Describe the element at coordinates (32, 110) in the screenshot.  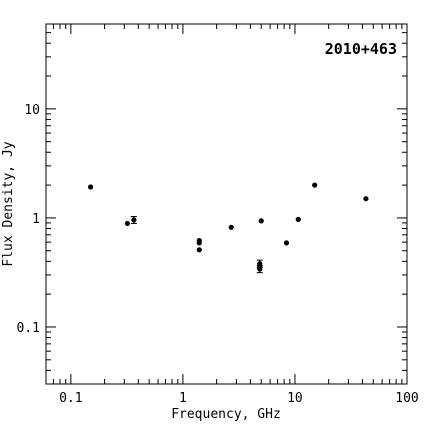
I see `y-tick-label: 10` at that location.